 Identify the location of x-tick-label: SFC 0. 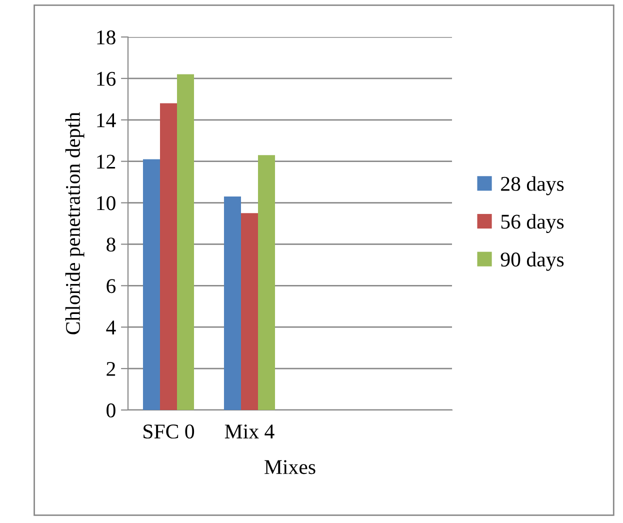
(169, 431).